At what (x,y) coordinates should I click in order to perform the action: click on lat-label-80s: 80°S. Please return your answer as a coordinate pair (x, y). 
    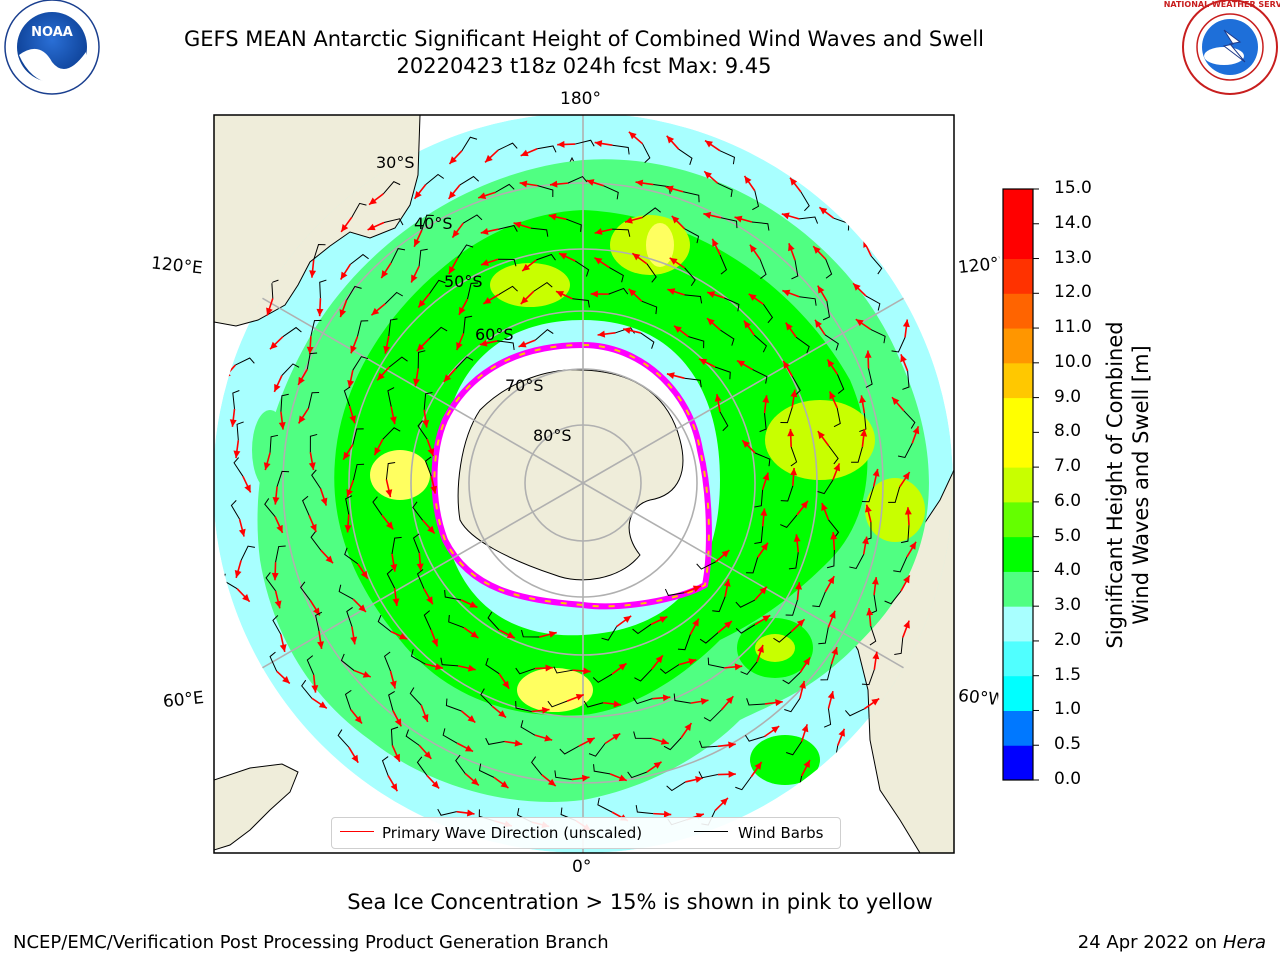
    Looking at the image, I should click on (552, 435).